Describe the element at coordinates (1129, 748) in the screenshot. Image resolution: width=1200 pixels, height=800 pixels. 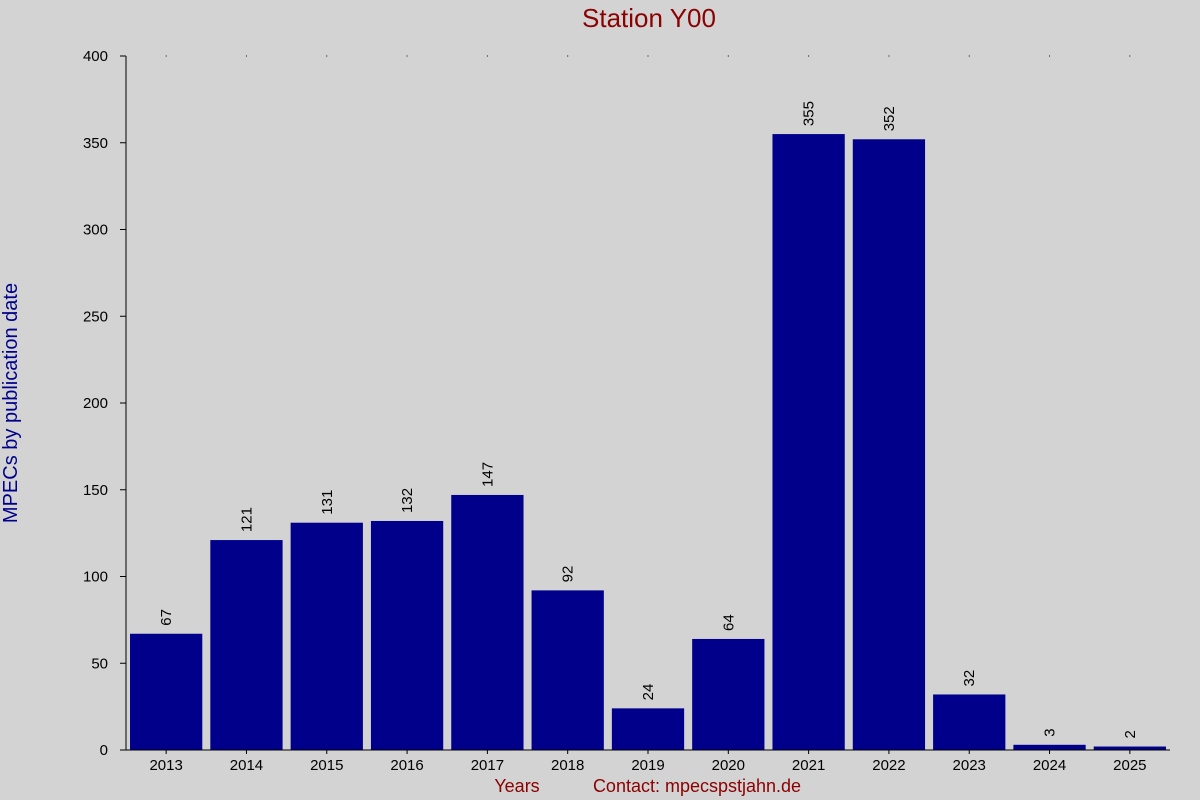
I see `bar-2025` at that location.